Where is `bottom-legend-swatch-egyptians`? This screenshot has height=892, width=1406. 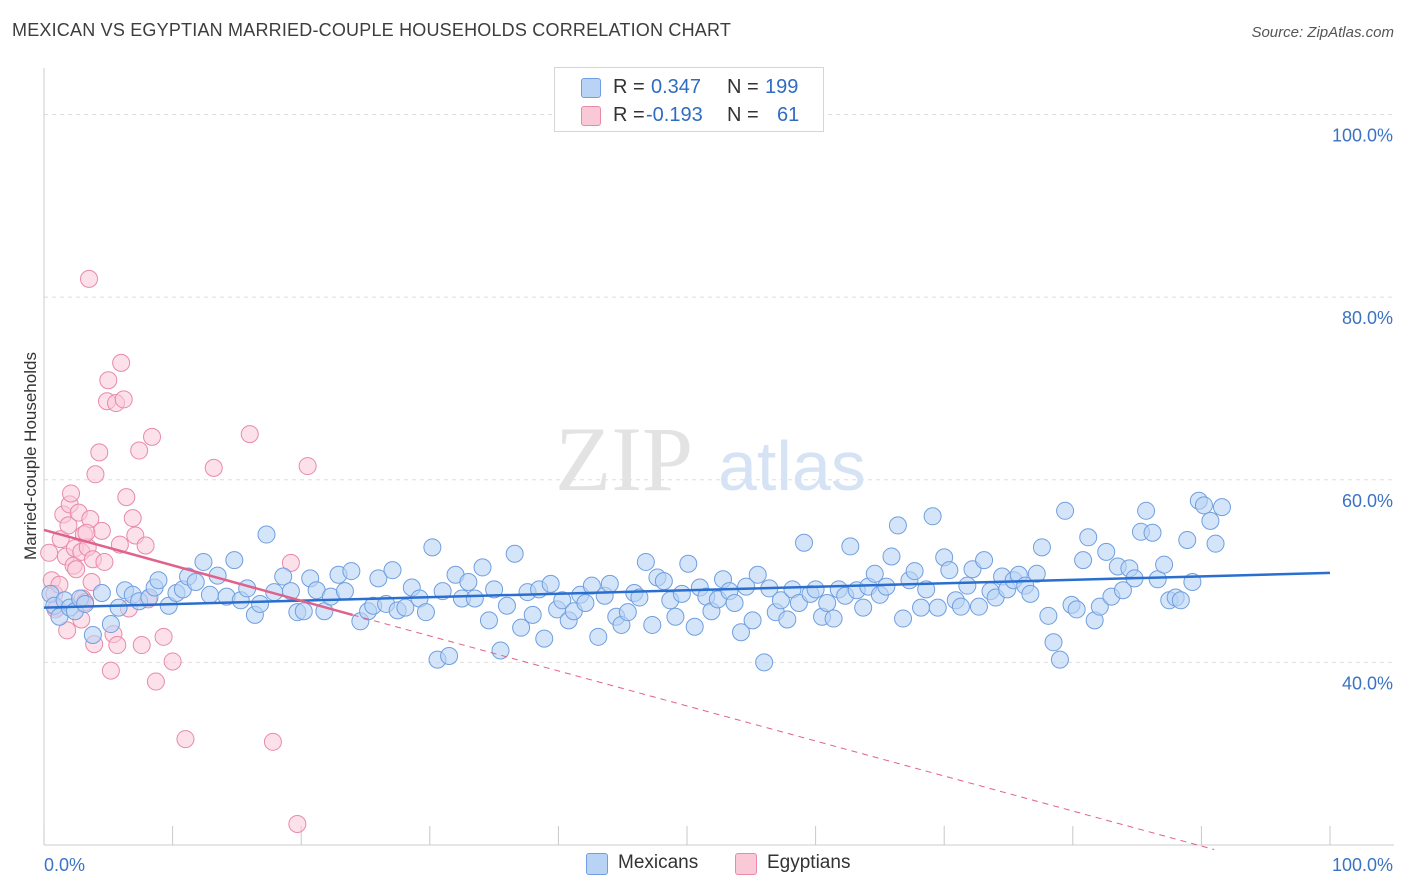
bottom-legend-swatch-egyptians is located at coordinates (746, 864).